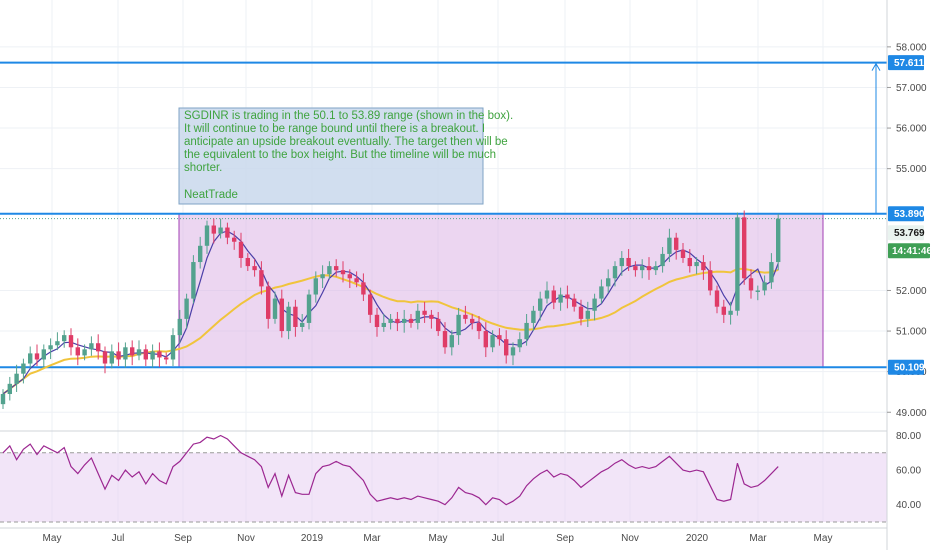 This screenshot has height=550, width=932. Describe the element at coordinates (911, 47) in the screenshot. I see `y-tick-label-7: 58.000` at that location.